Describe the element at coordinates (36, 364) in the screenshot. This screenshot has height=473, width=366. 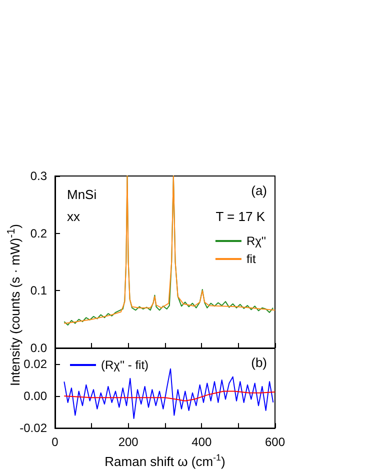
I see `y-tick-label: 0.02` at that location.